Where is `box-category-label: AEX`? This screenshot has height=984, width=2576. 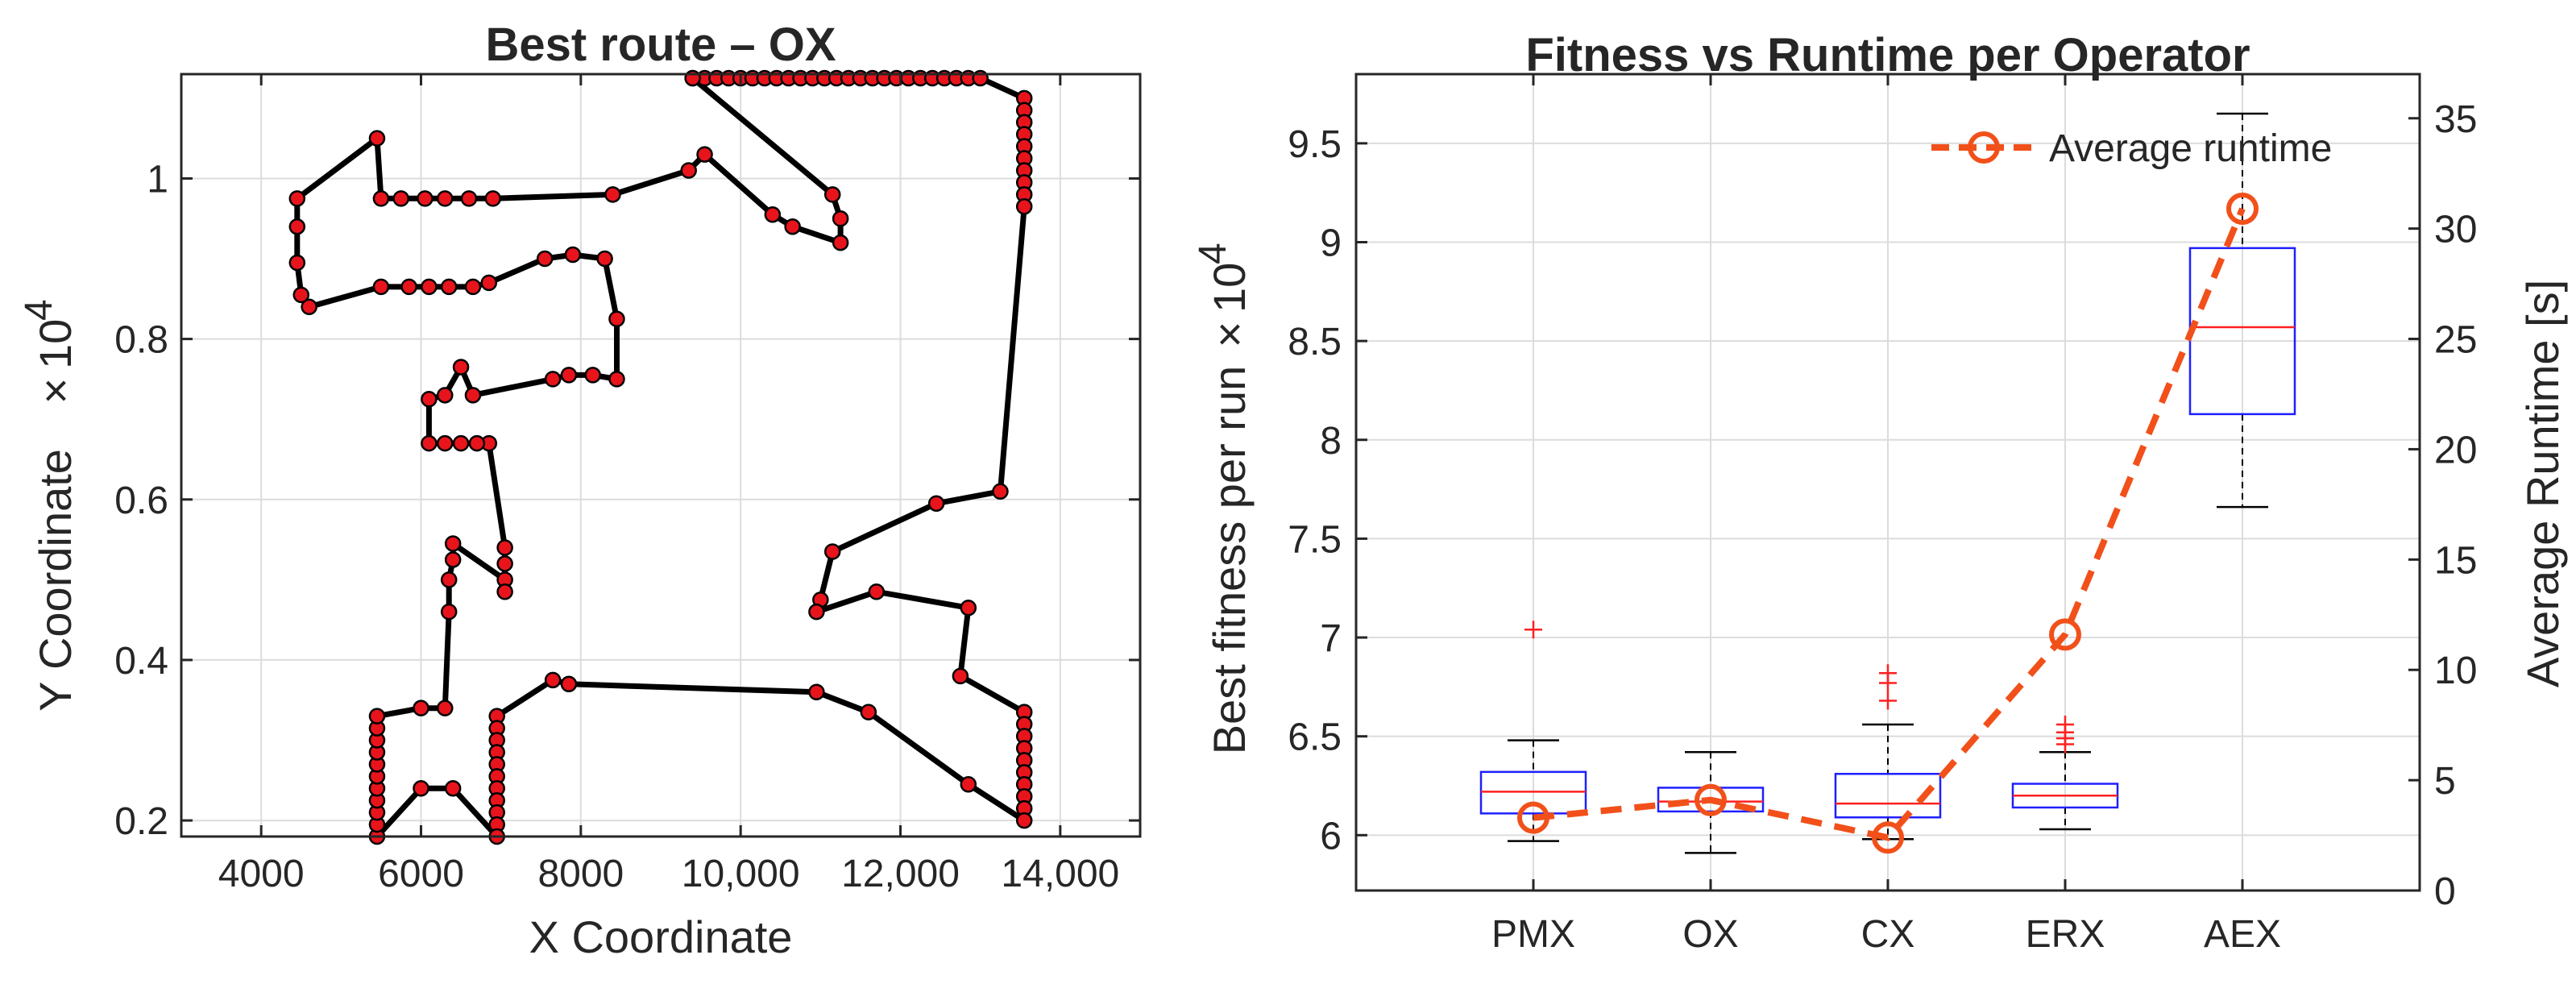 box-category-label: AEX is located at coordinates (2242, 935).